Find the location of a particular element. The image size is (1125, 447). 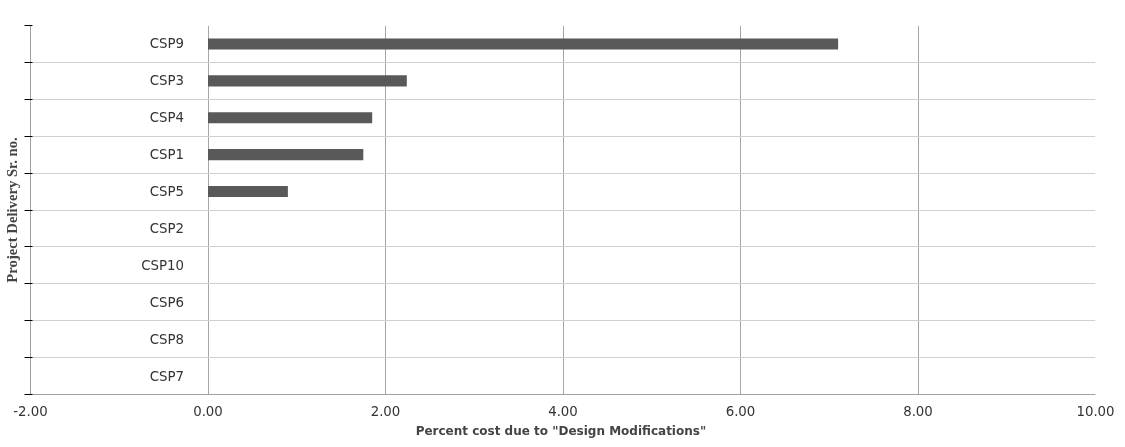

x-tick-label: -2.00 is located at coordinates (30, 411).